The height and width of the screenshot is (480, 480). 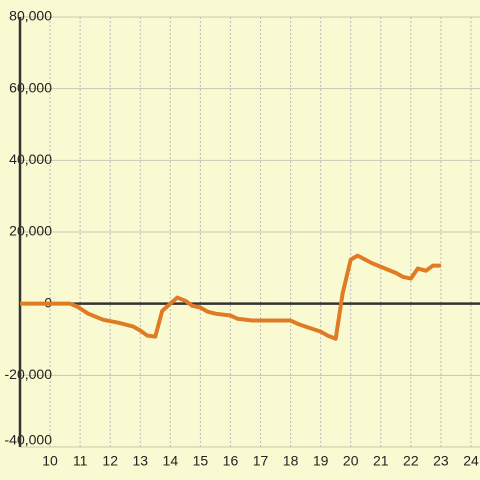 What do you see at coordinates (351, 461) in the screenshot?
I see `x-tick-label: 20` at bounding box center [351, 461].